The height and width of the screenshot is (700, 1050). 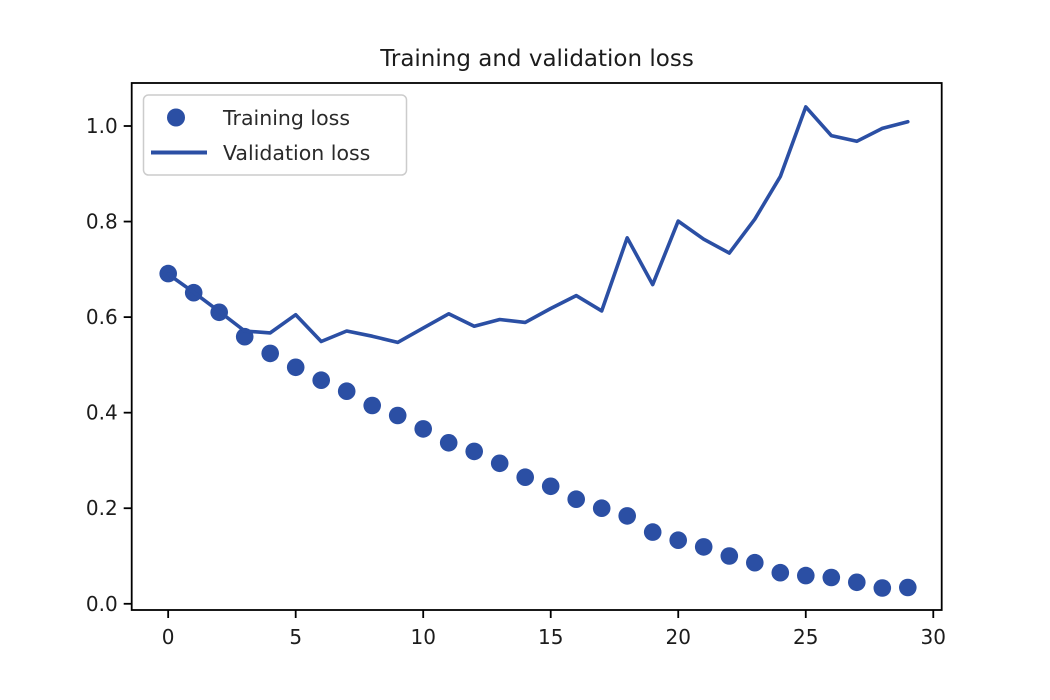 I want to click on y-tick-label: 0.0, so click(x=102, y=604).